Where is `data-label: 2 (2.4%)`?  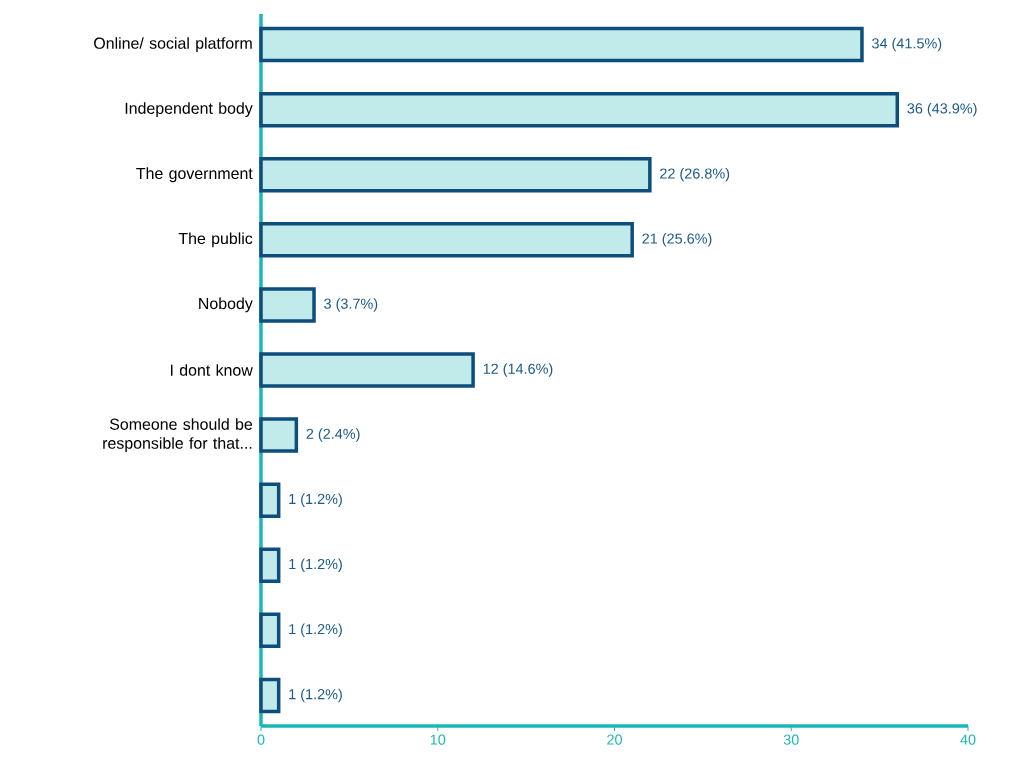 data-label: 2 (2.4%) is located at coordinates (333, 435).